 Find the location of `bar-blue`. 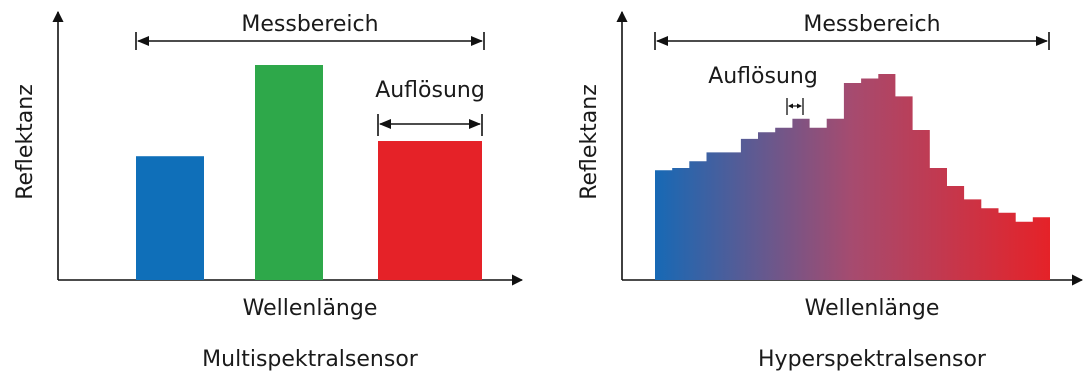

bar-blue is located at coordinates (170, 218).